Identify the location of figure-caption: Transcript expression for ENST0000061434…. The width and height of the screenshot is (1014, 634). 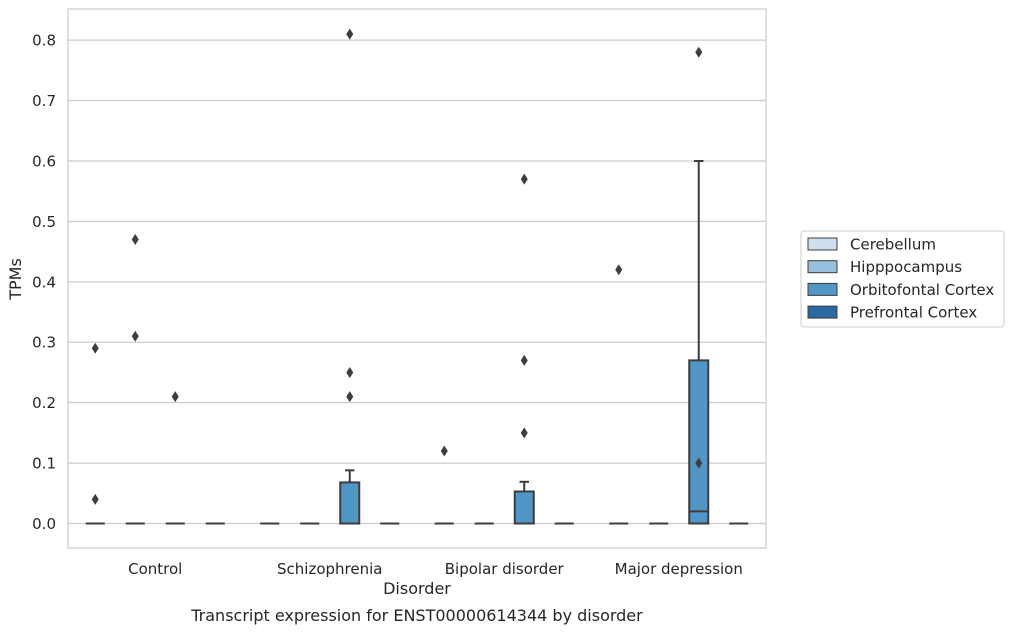
(417, 615).